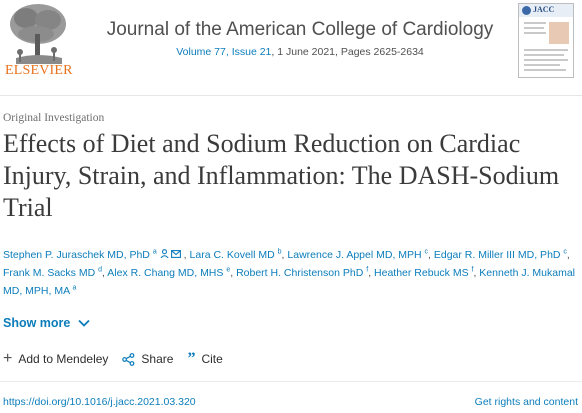 The height and width of the screenshot is (413, 582). Describe the element at coordinates (347, 52) in the screenshot. I see `issue-date-pages: , 1 June 2021, Pages 2625-2634` at that location.